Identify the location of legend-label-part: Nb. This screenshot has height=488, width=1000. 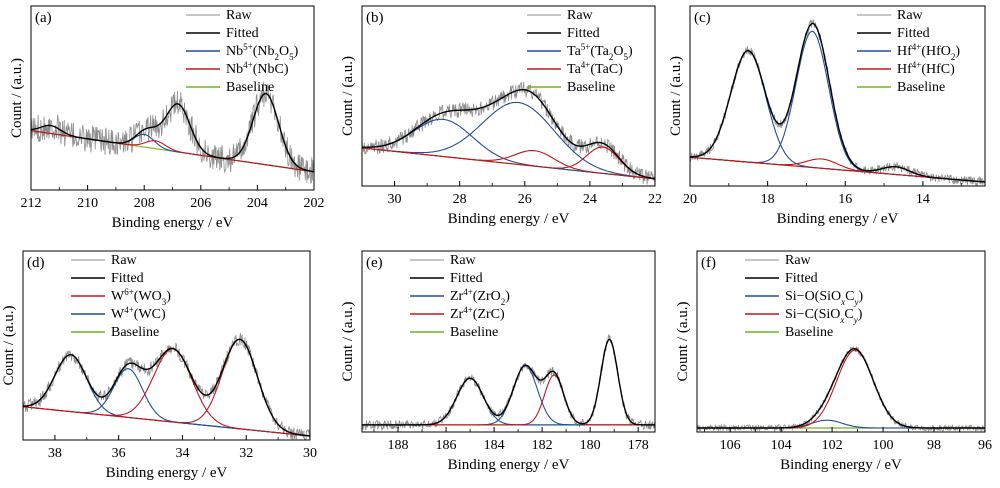
(234, 51).